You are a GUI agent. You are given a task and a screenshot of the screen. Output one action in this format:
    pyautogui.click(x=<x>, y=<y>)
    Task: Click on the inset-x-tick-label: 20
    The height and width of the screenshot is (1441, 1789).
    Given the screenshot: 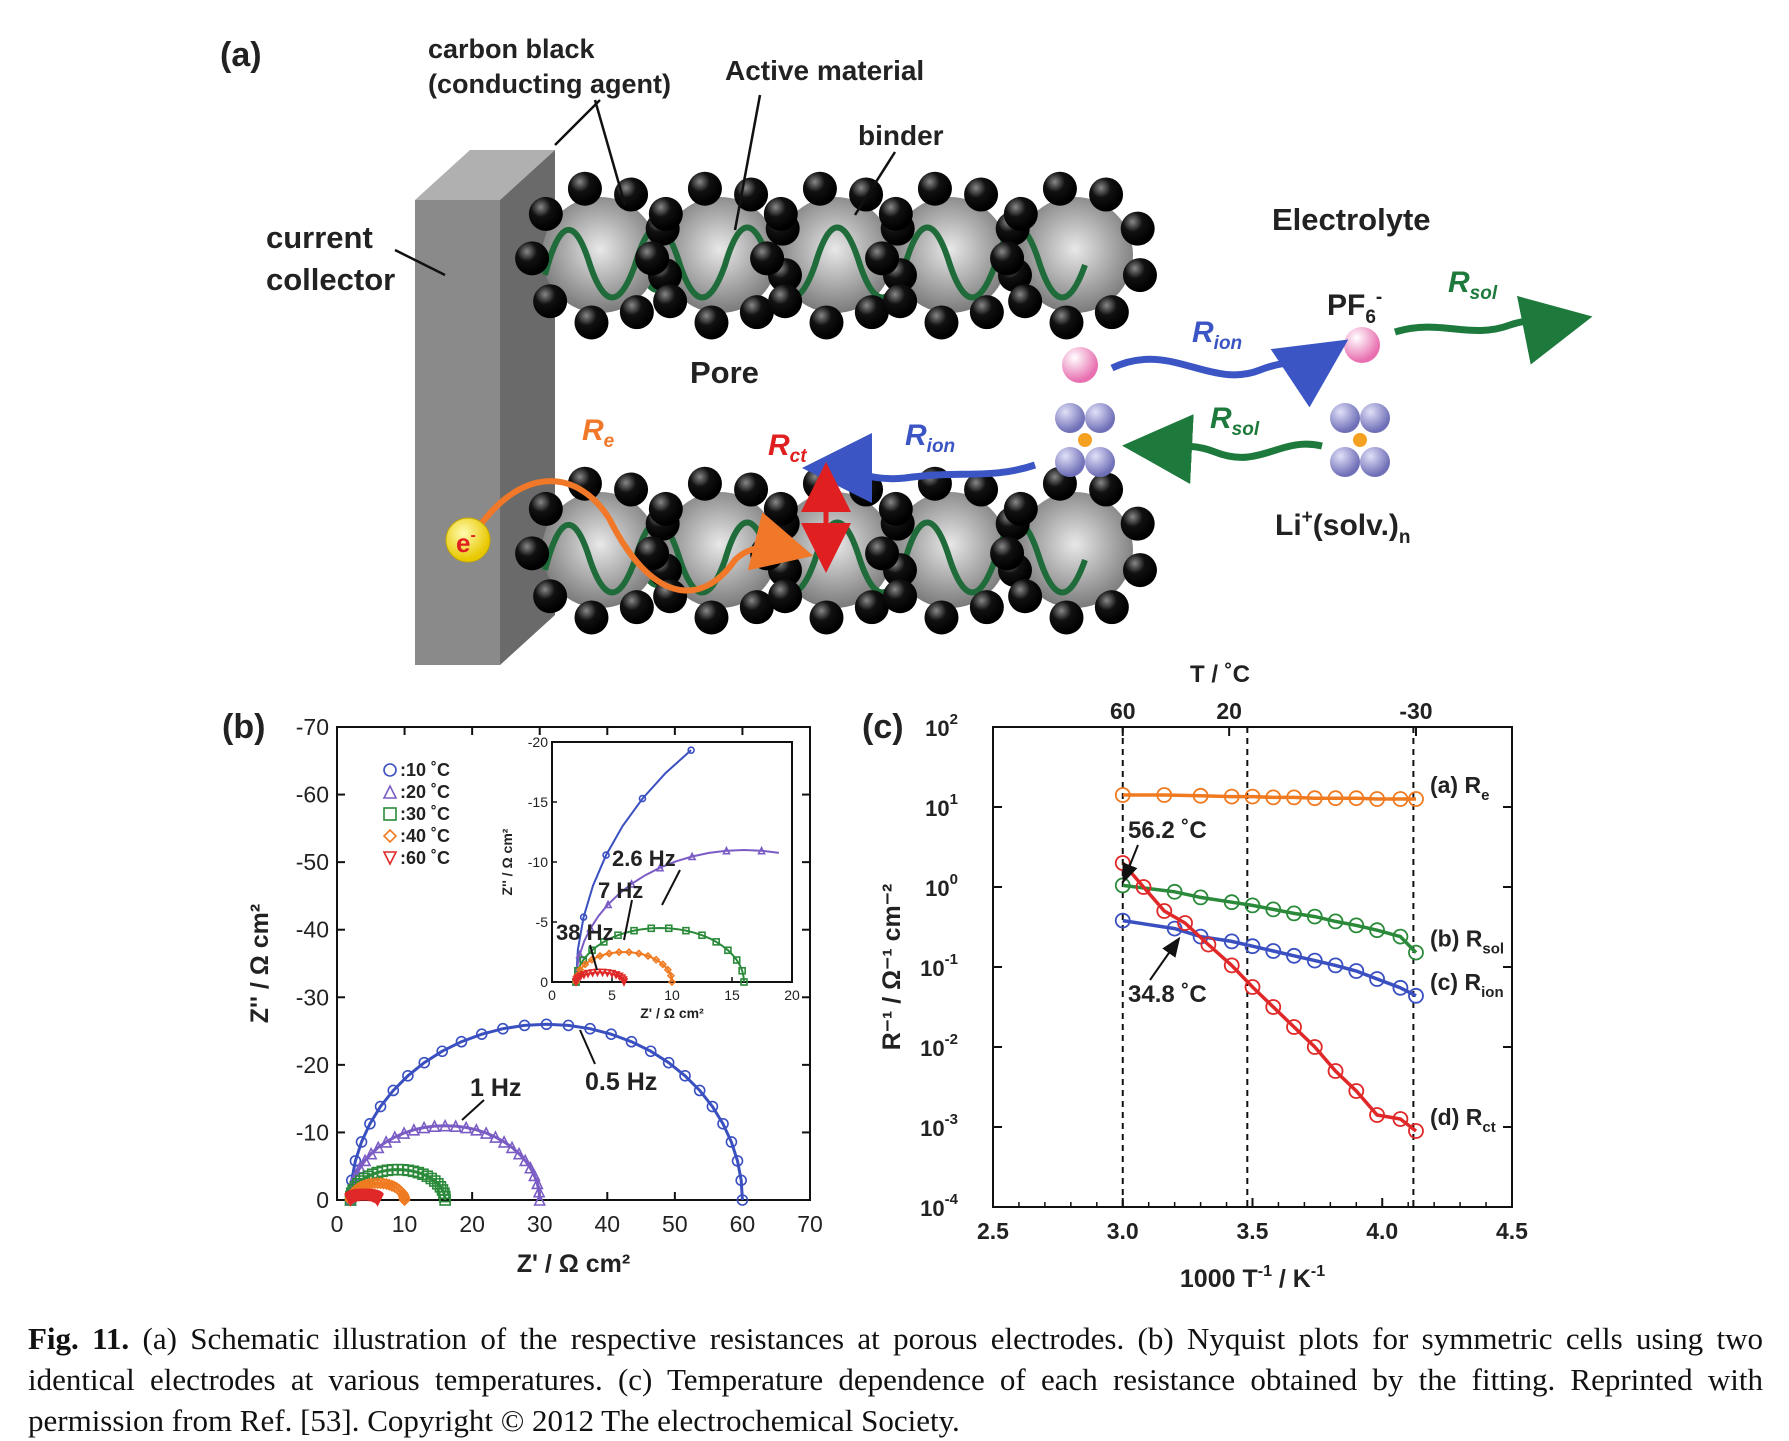 What is the action you would take?
    pyautogui.click(x=792, y=995)
    